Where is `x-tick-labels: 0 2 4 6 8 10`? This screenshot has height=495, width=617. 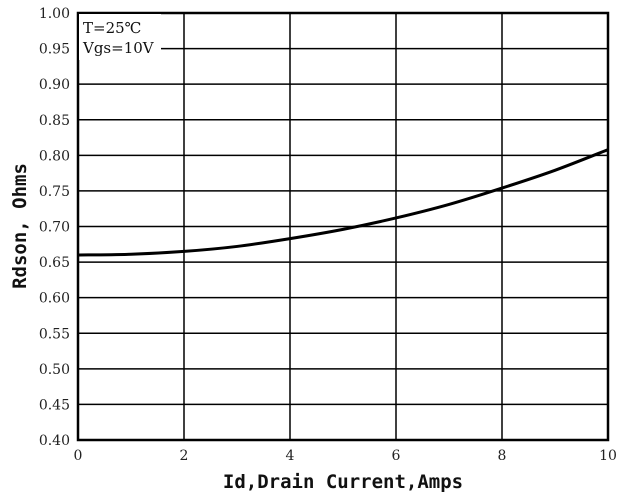 x-tick-labels: 0 2 4 6 8 10 is located at coordinates (345, 456).